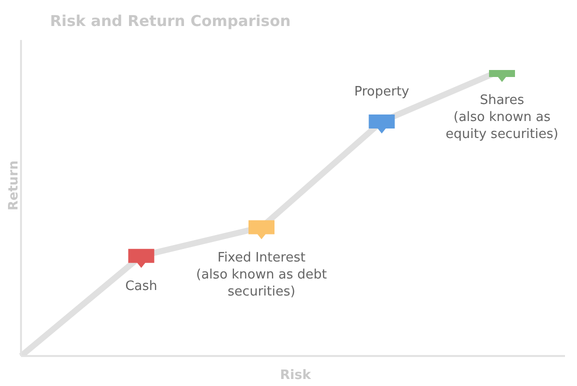  Describe the element at coordinates (382, 92) in the screenshot. I see `annotation: Property` at that location.